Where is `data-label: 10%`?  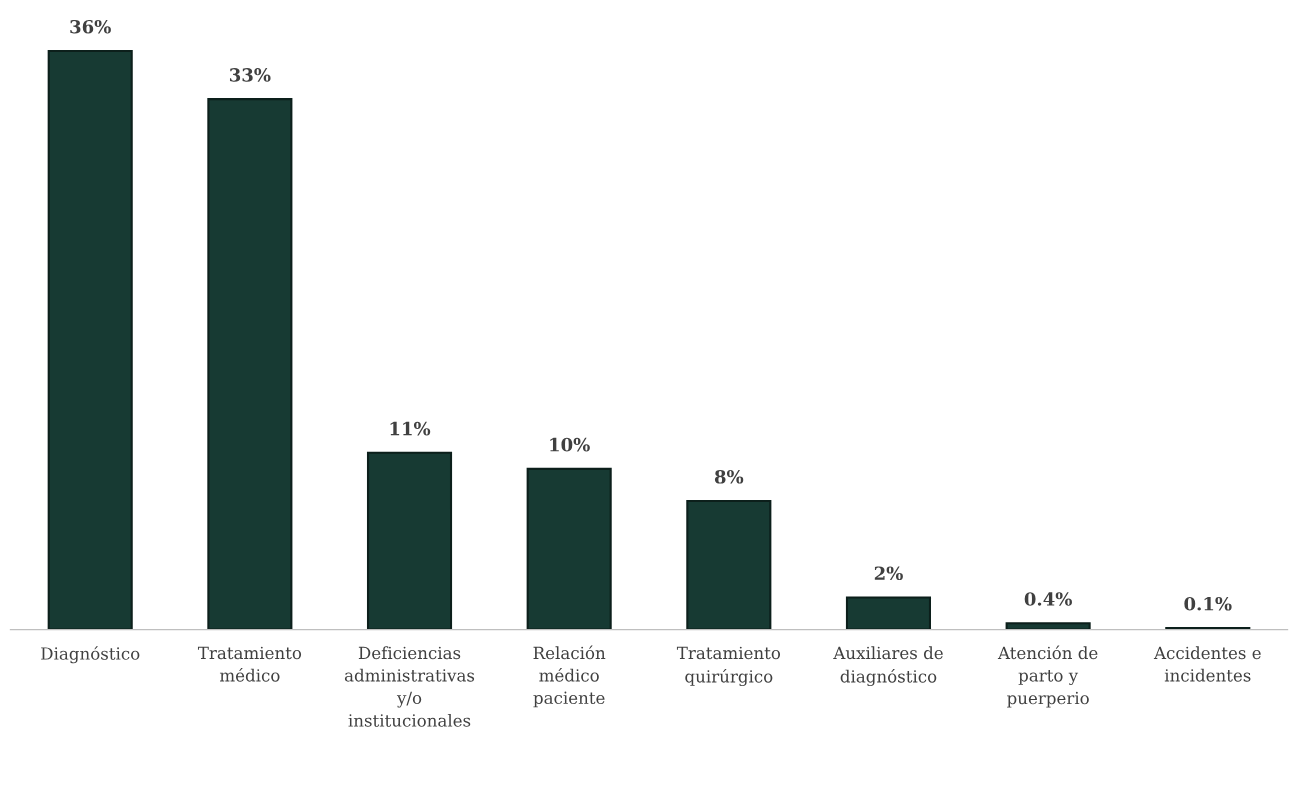 data-label: 10% is located at coordinates (570, 444).